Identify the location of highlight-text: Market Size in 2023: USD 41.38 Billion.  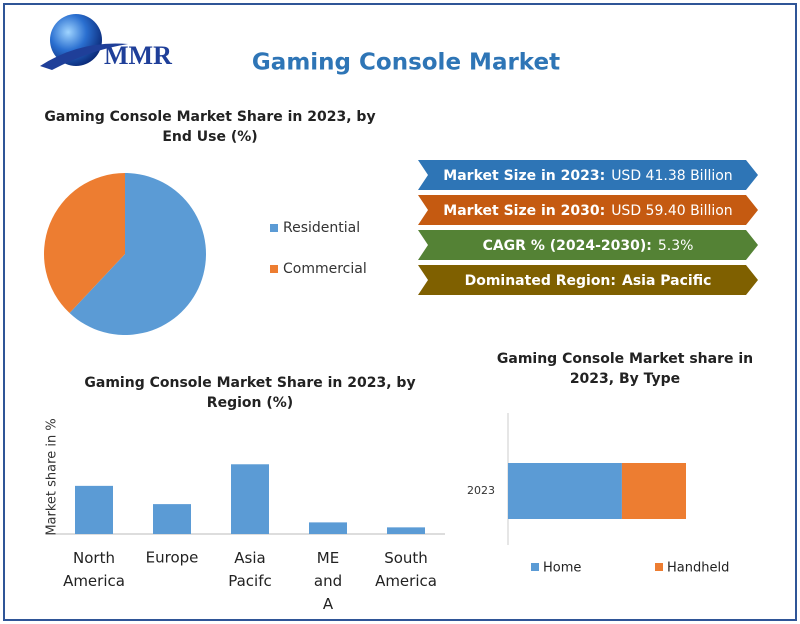
(587, 176).